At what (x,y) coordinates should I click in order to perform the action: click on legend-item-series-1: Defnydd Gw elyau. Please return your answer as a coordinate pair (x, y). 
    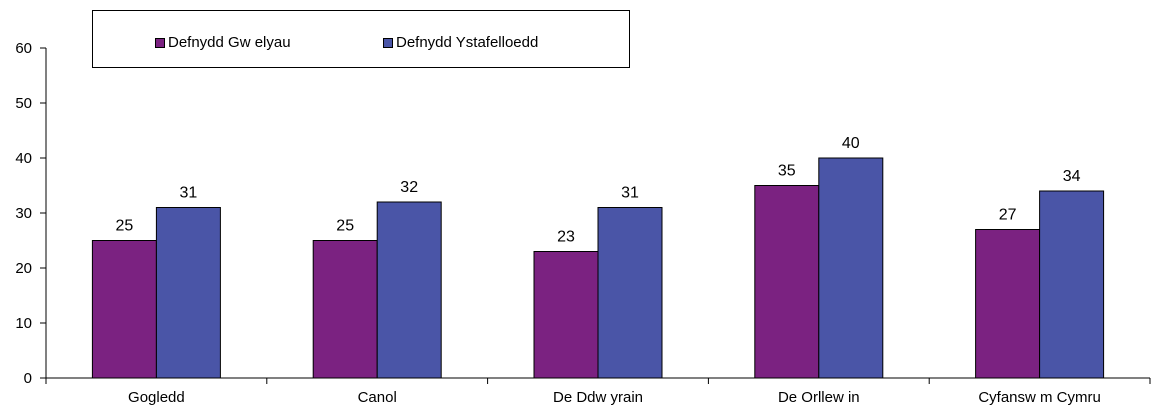
    Looking at the image, I should click on (223, 42).